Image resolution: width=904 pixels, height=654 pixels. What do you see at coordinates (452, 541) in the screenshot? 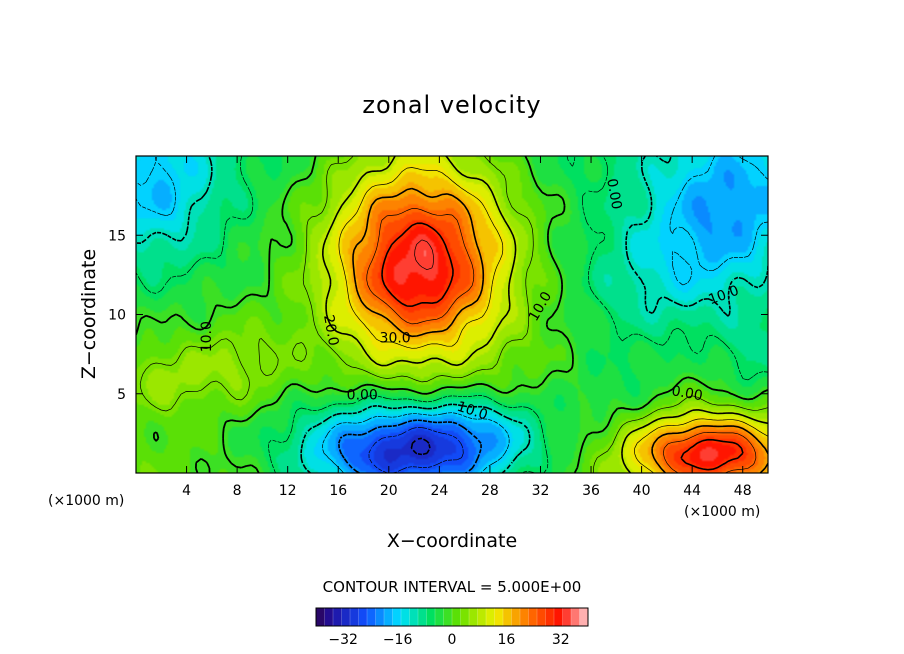
I see `x-axis-label: X−coordinate` at bounding box center [452, 541].